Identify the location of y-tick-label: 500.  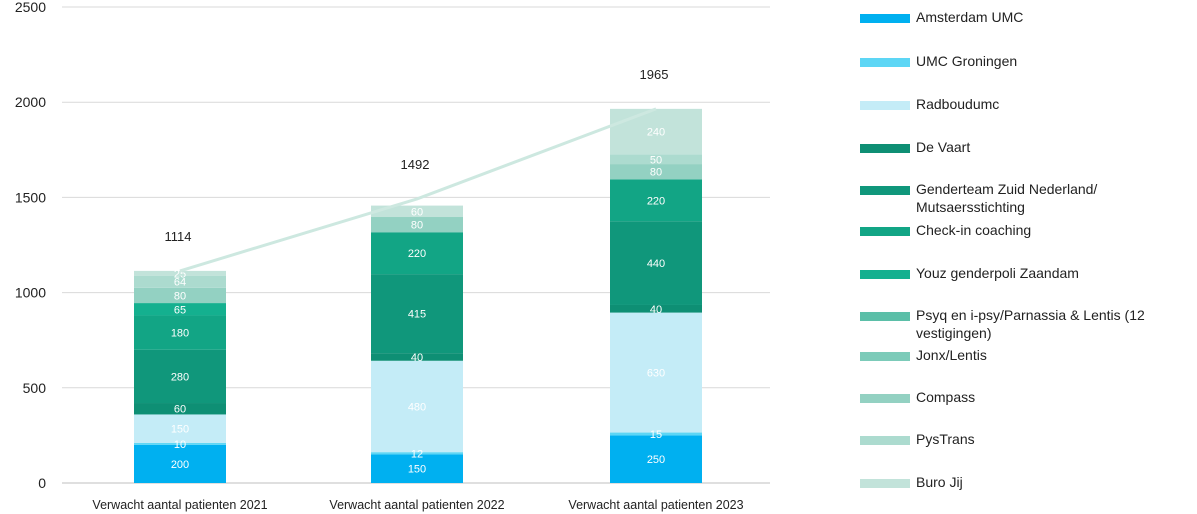
(35, 388).